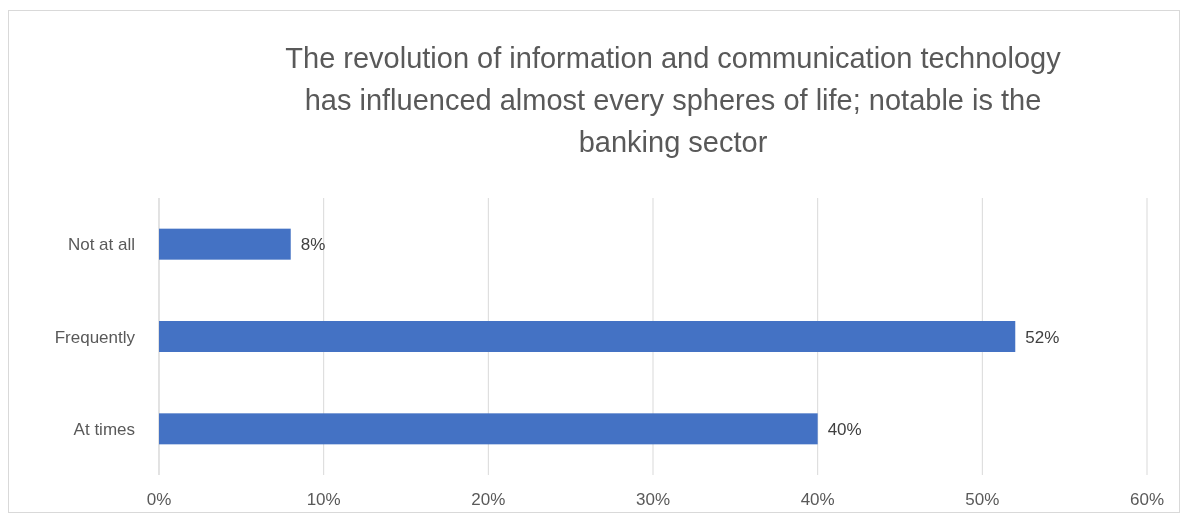 The image size is (1188, 521). I want to click on data-label: 8%, so click(313, 245).